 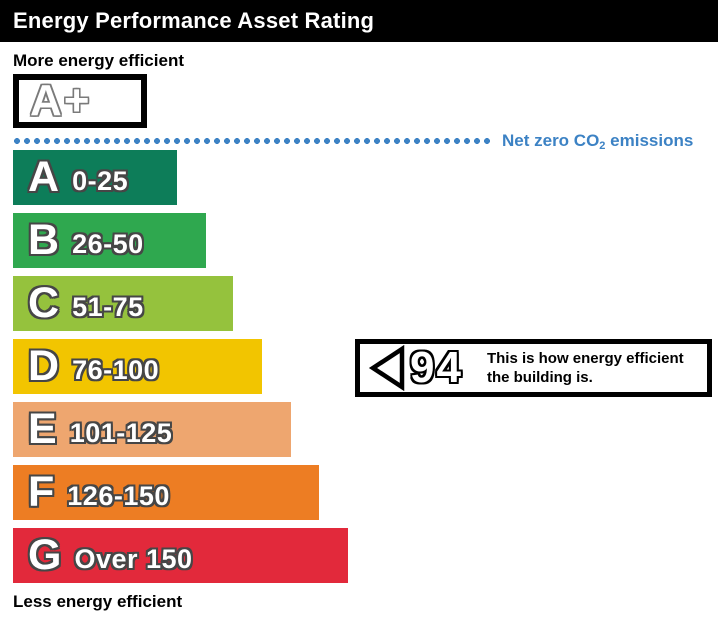 What do you see at coordinates (649, 140) in the screenshot?
I see `net-zero-text-suffix: emissions` at bounding box center [649, 140].